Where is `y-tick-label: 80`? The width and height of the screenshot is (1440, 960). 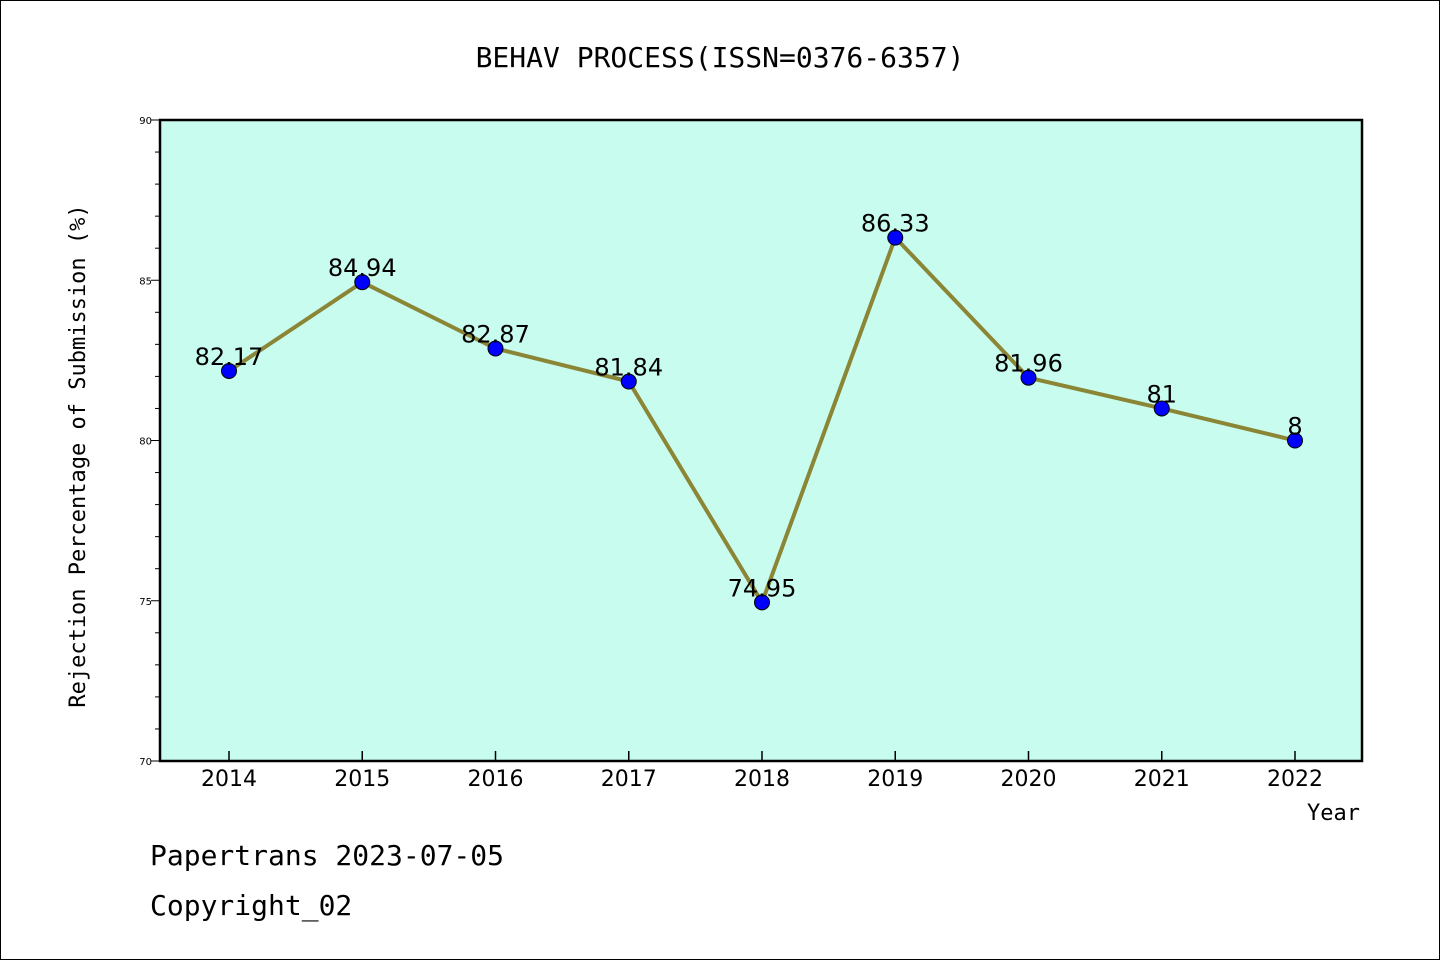
y-tick-label: 80 is located at coordinates (145, 442).